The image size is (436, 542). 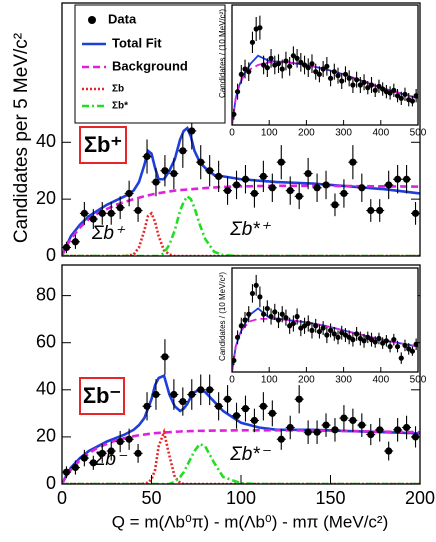 What do you see at coordinates (46, 198) in the screenshot?
I see `y-tick-label: 20` at bounding box center [46, 198].